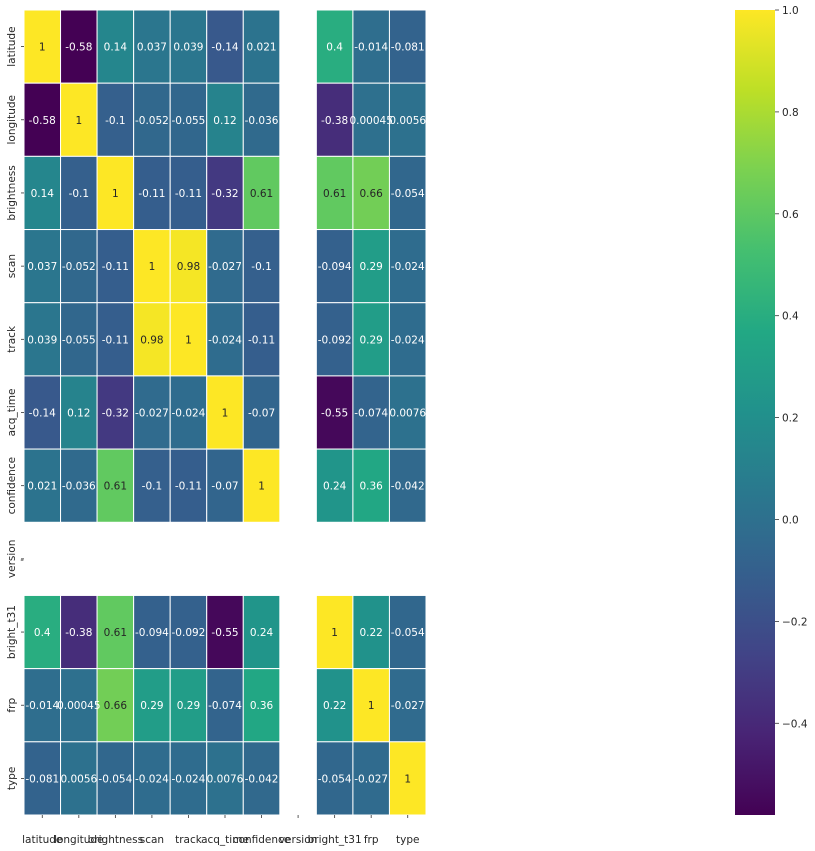  I want to click on heatmap-cell-label: 0.021, so click(42, 487).